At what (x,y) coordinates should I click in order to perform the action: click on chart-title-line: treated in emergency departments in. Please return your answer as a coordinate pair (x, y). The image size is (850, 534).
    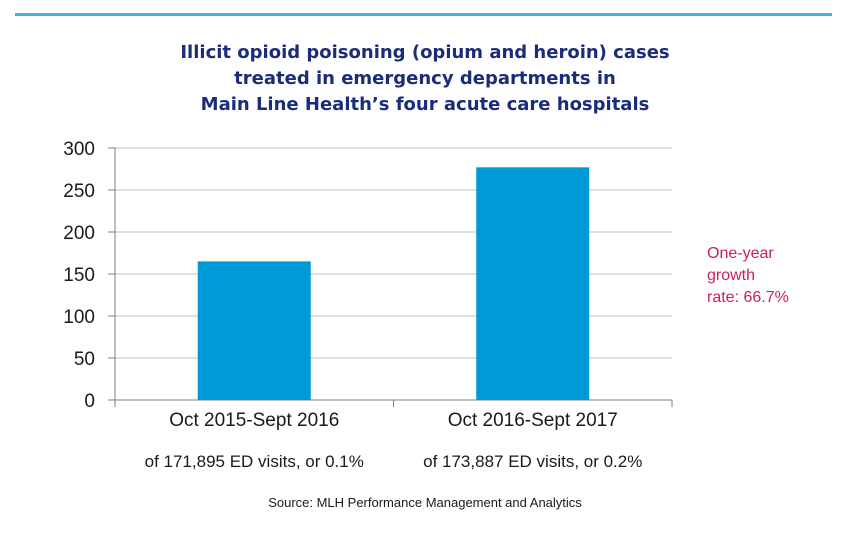
    Looking at the image, I should click on (425, 78).